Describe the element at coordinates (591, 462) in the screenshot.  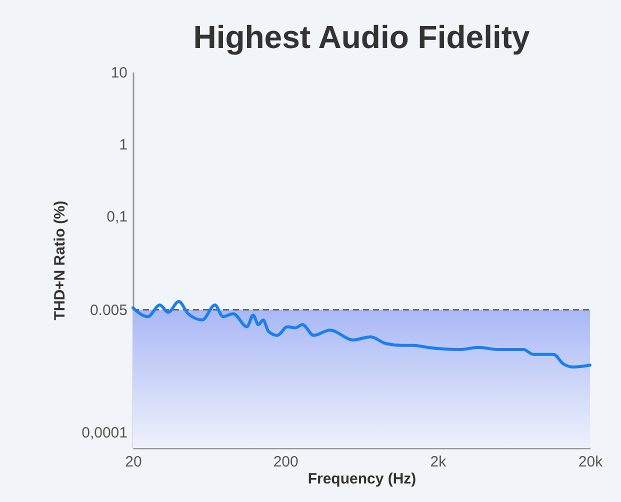
I see `x-tick-label: 20k` at that location.